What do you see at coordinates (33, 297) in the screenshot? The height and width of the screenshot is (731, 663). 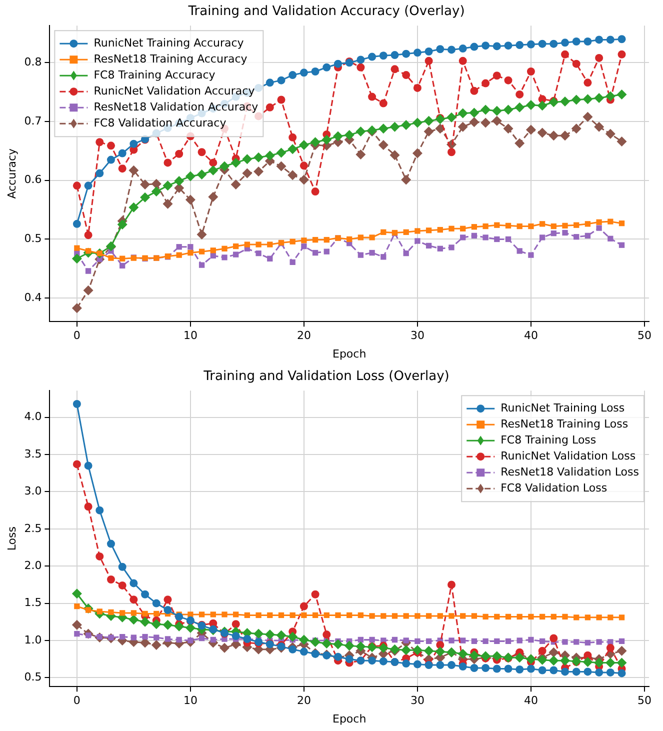 I see `y-tick-label: 0.4` at bounding box center [33, 297].